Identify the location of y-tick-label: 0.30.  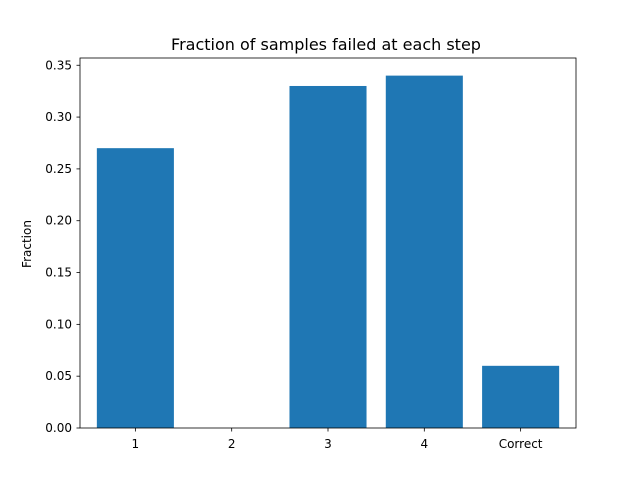
(58, 117).